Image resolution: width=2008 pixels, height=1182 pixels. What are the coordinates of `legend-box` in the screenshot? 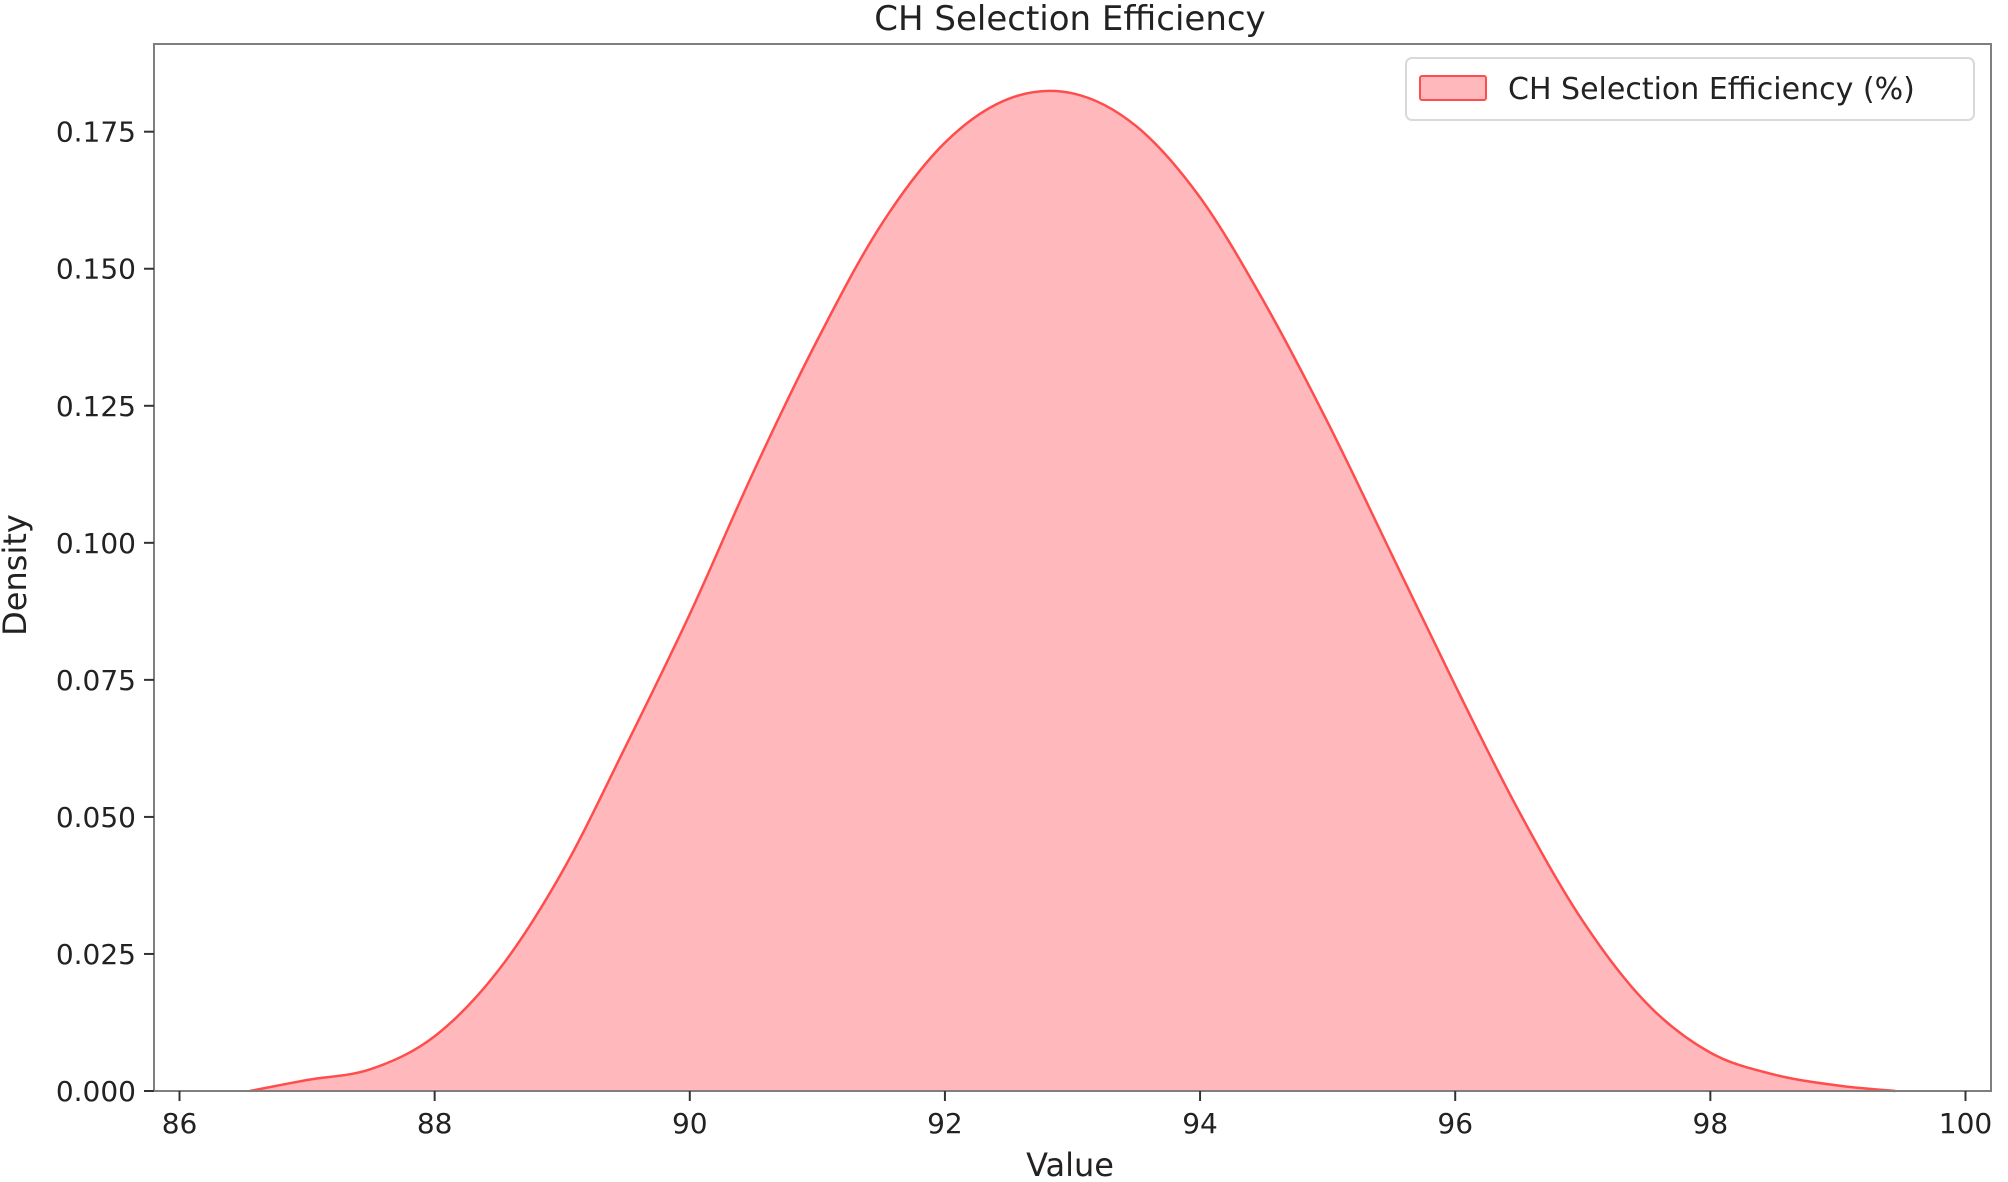 It's located at (1690, 89).